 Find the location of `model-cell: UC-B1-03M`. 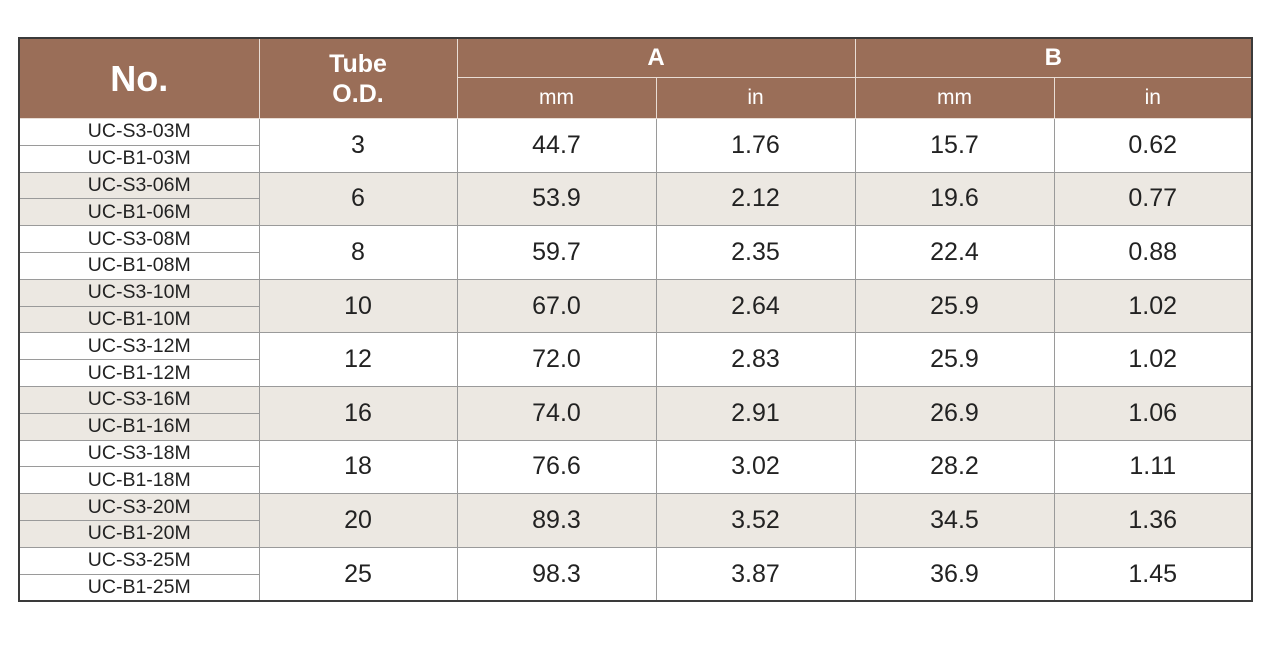

model-cell: UC-B1-03M is located at coordinates (139, 159).